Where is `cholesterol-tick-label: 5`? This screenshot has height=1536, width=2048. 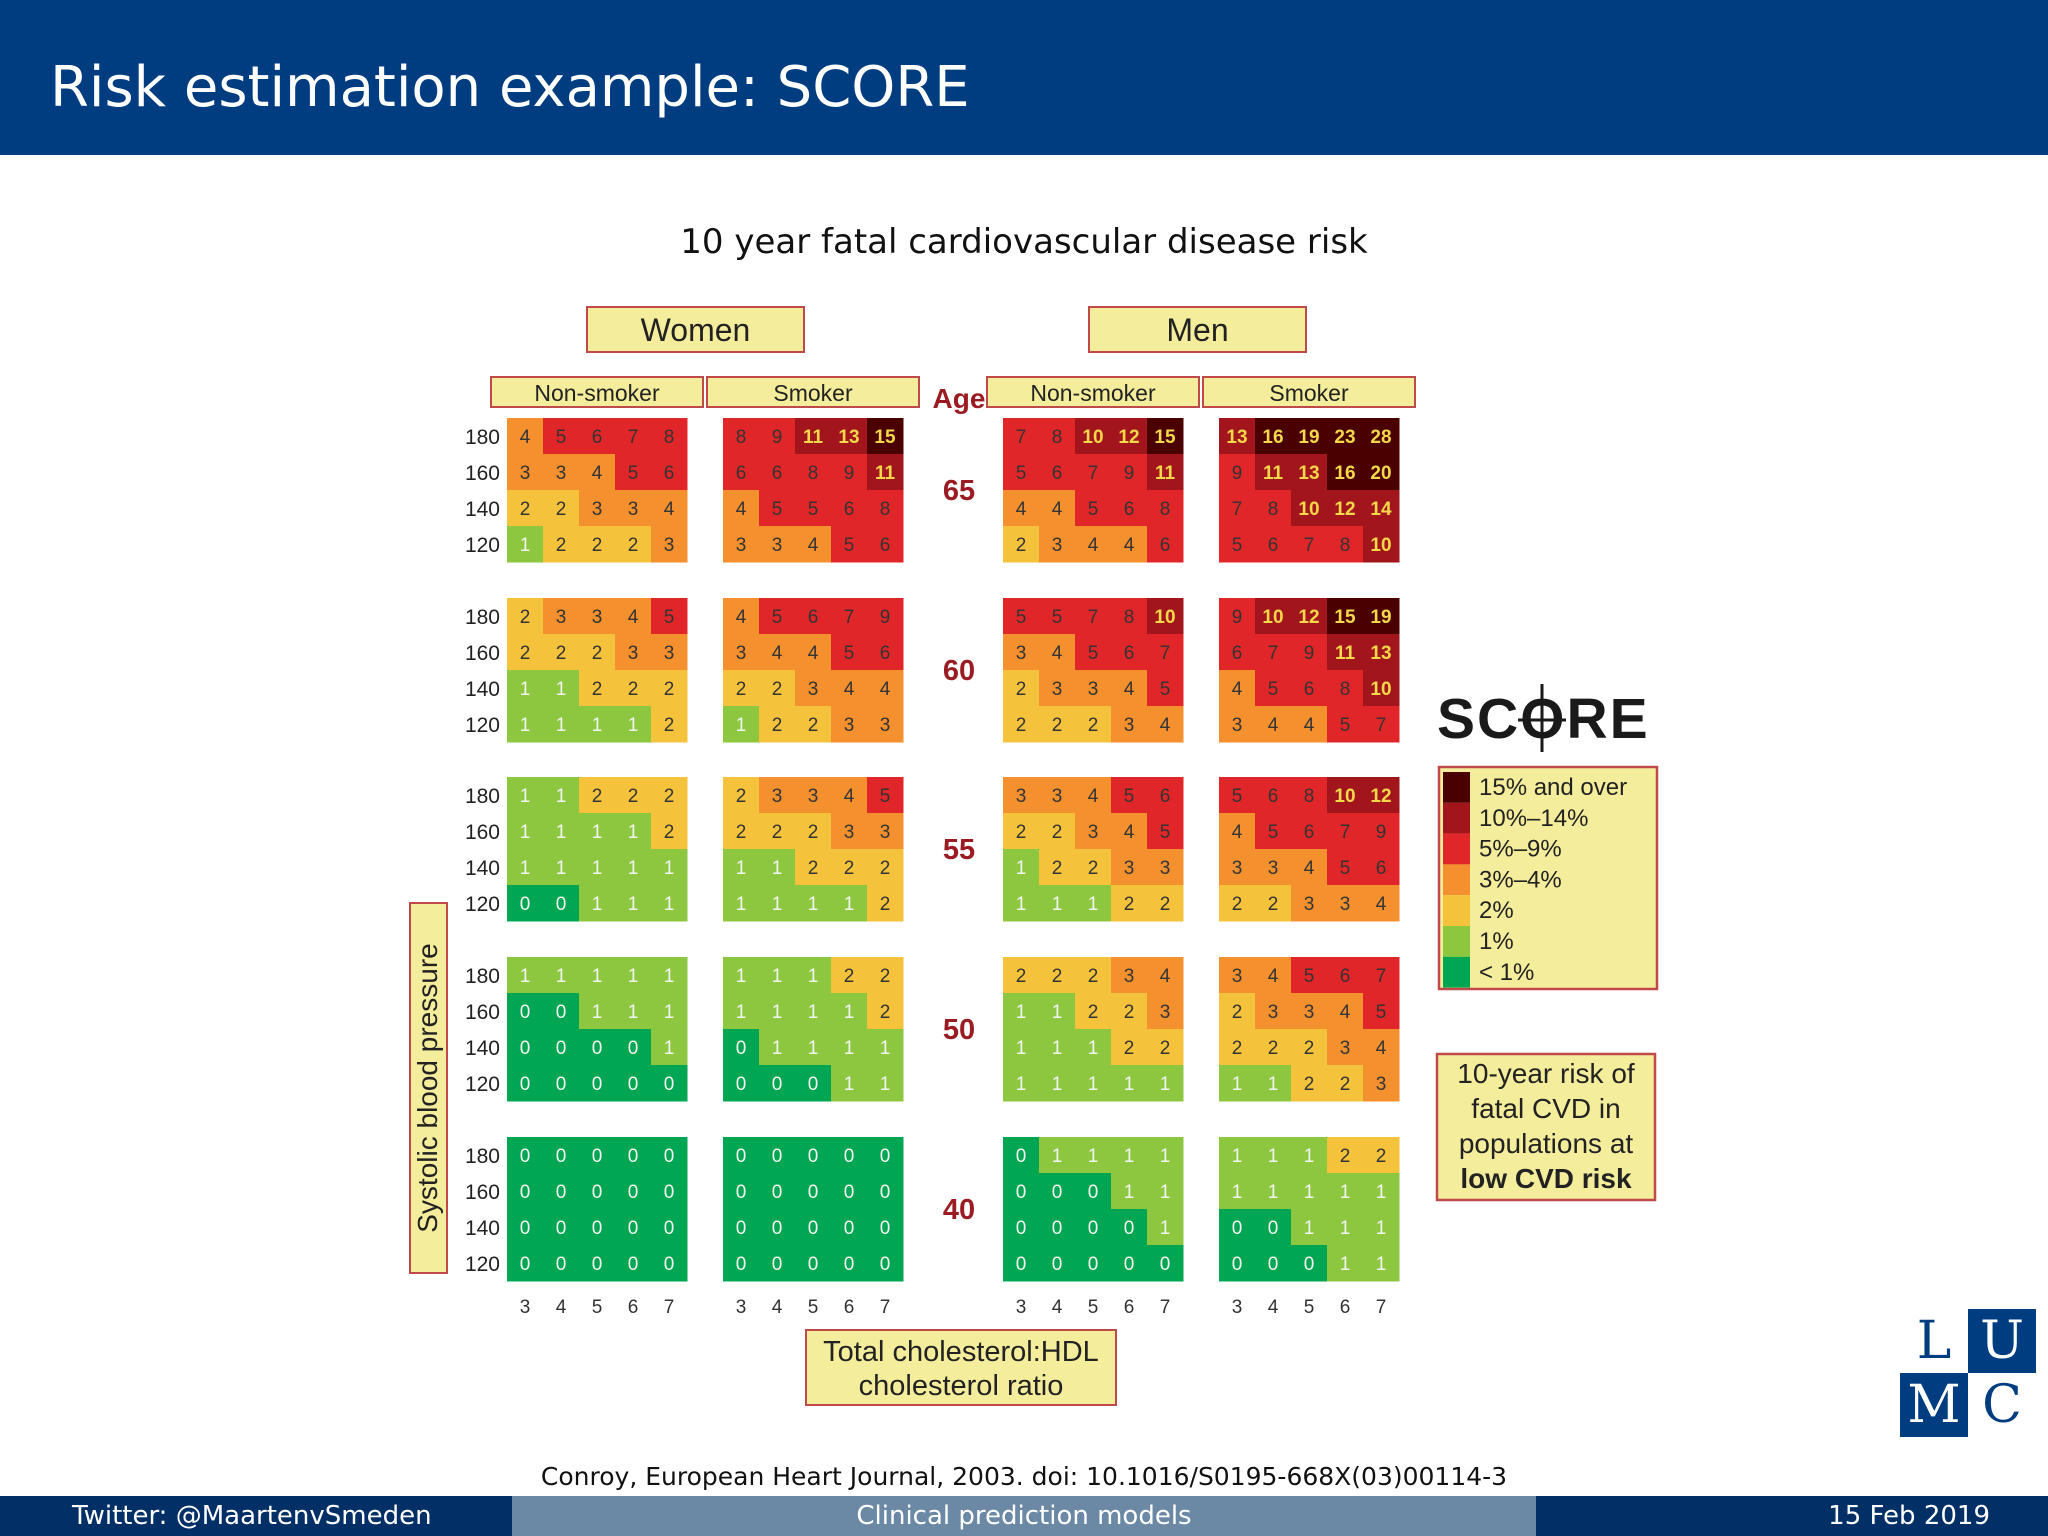
cholesterol-tick-label: 5 is located at coordinates (1309, 1307).